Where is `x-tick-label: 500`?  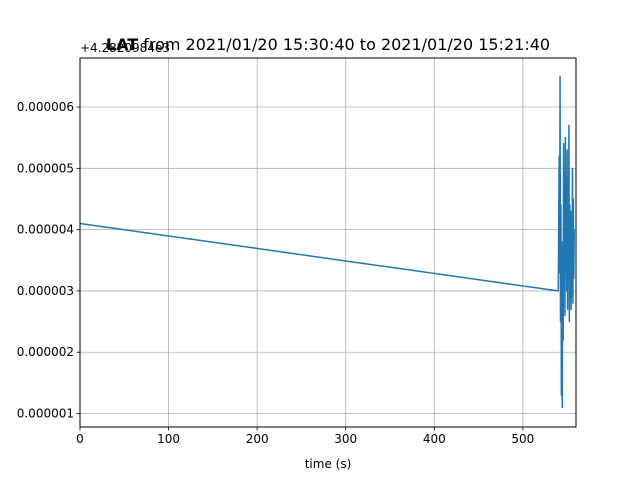 x-tick-label: 500 is located at coordinates (522, 439).